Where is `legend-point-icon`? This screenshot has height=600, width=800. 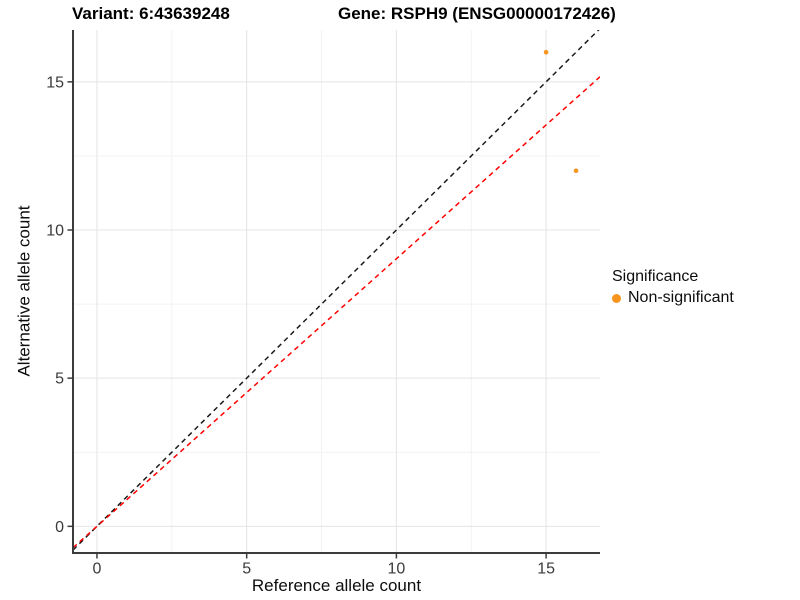 legend-point-icon is located at coordinates (616, 298).